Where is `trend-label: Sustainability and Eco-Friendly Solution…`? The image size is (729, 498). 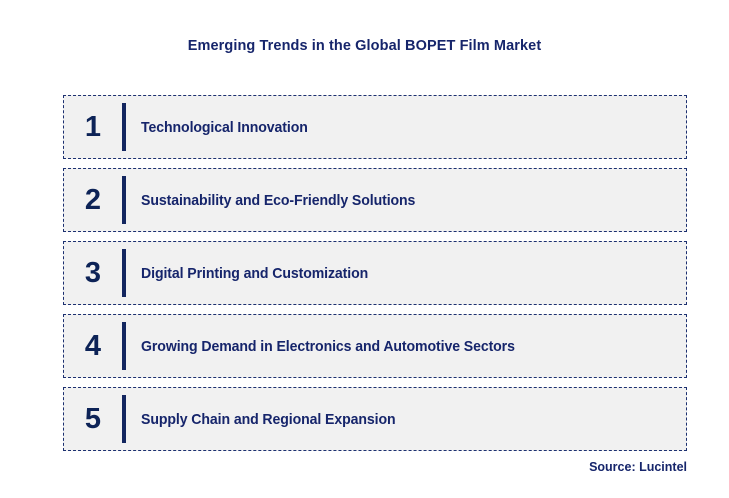
trend-label: Sustainability and Eco-Friendly Solution… is located at coordinates (278, 200).